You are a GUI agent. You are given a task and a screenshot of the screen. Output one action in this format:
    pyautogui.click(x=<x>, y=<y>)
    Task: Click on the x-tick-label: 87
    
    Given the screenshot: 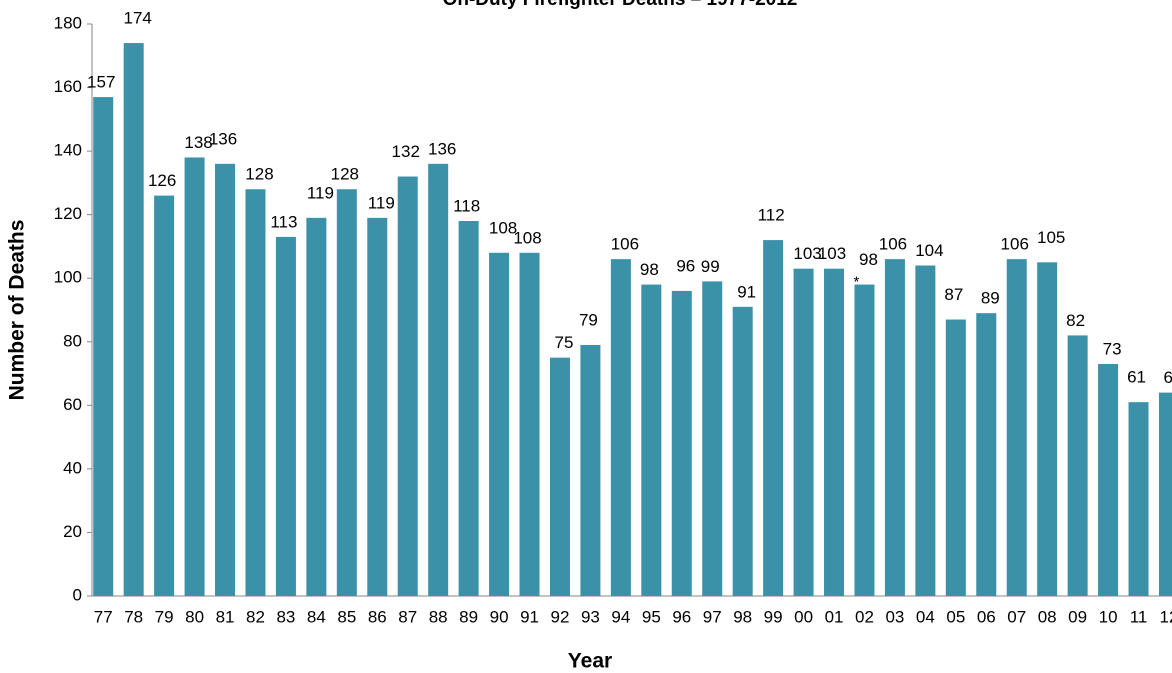 What is the action you would take?
    pyautogui.click(x=407, y=616)
    